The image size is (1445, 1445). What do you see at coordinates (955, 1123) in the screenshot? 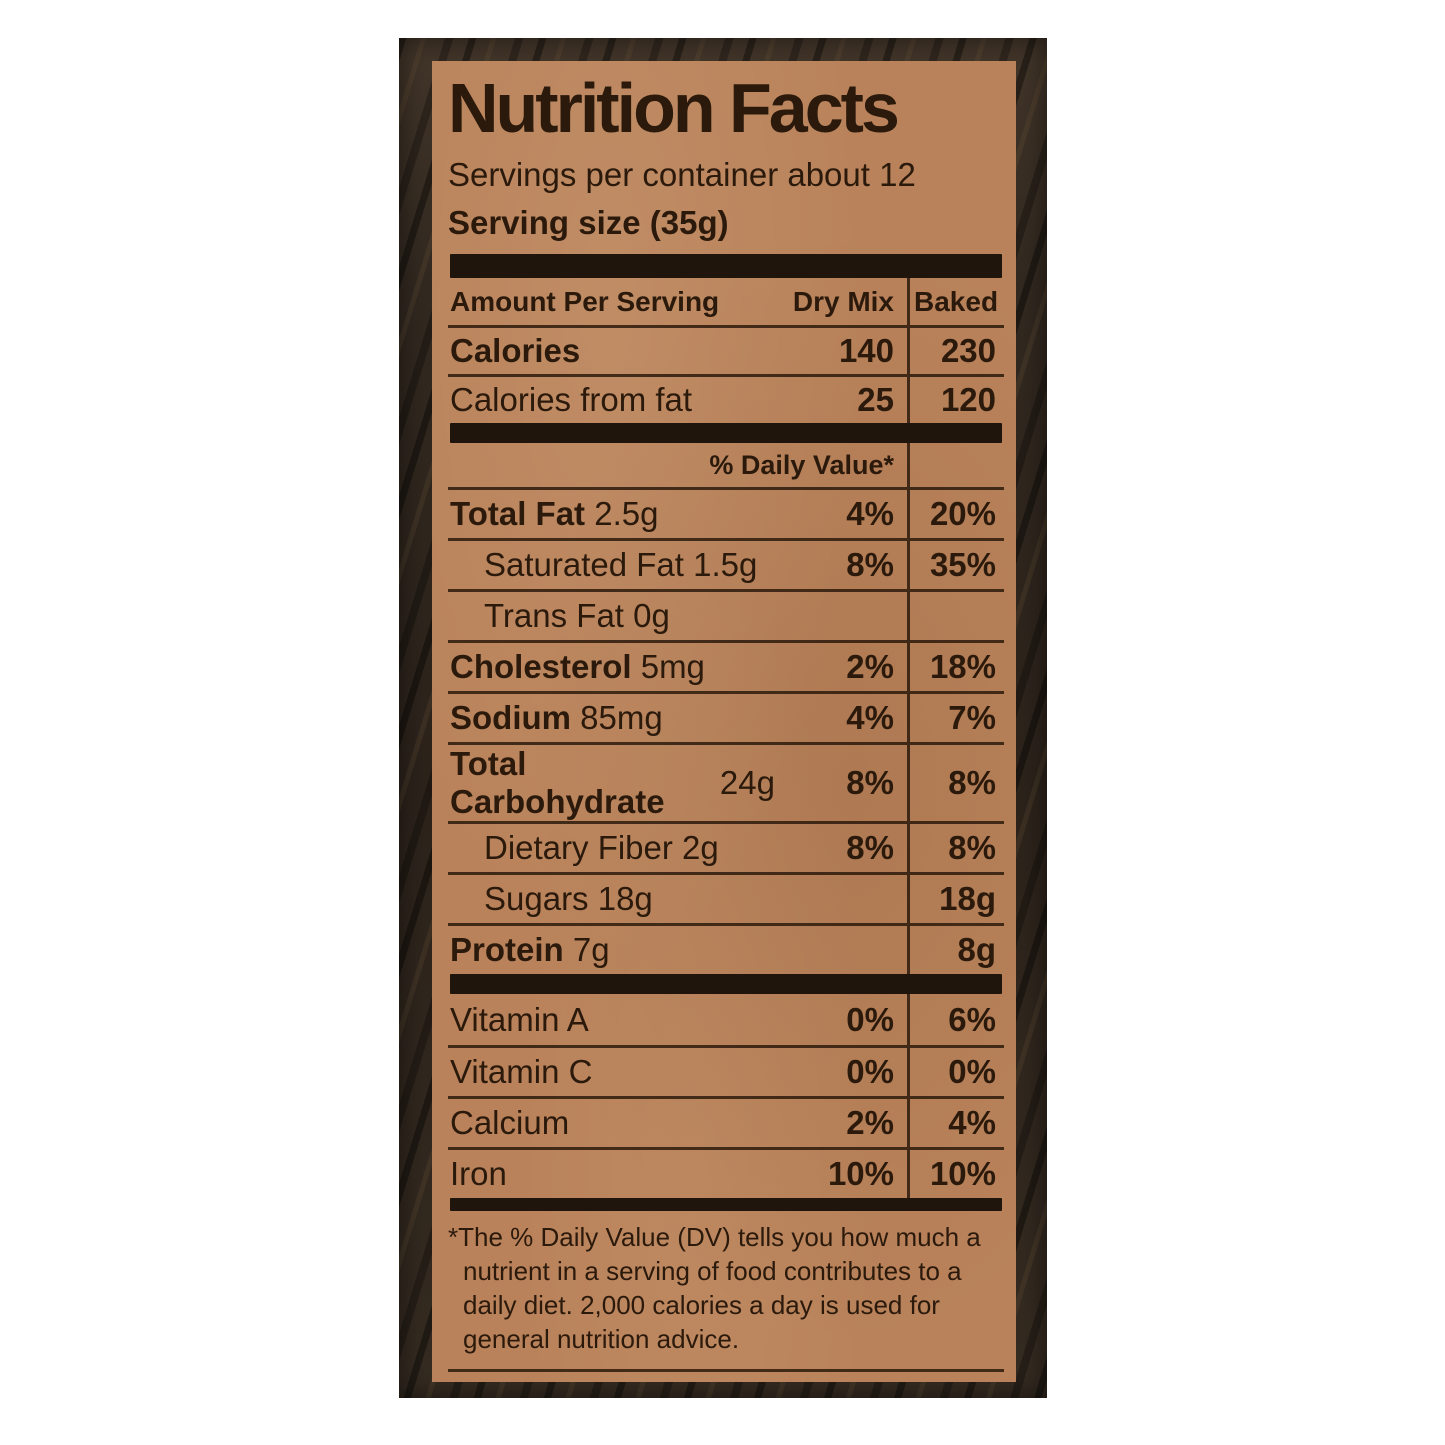
I see `baked-value: 4%` at bounding box center [955, 1123].